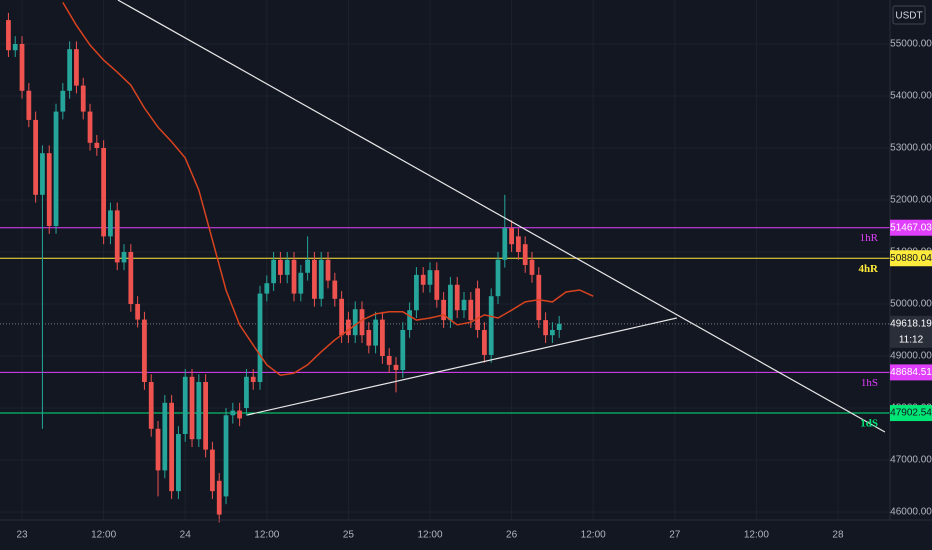  What do you see at coordinates (911, 512) in the screenshot?
I see `y-tick-label: 46000.00` at bounding box center [911, 512].